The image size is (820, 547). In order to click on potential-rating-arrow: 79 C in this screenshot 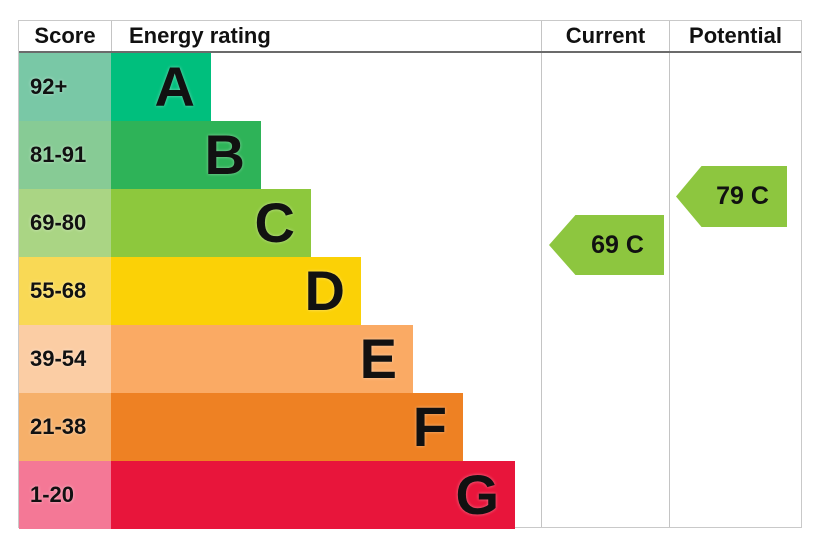, I will do `click(731, 196)`.